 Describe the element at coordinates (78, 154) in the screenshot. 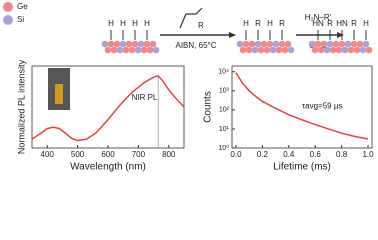

I see `x-tick-label: 500` at that location.